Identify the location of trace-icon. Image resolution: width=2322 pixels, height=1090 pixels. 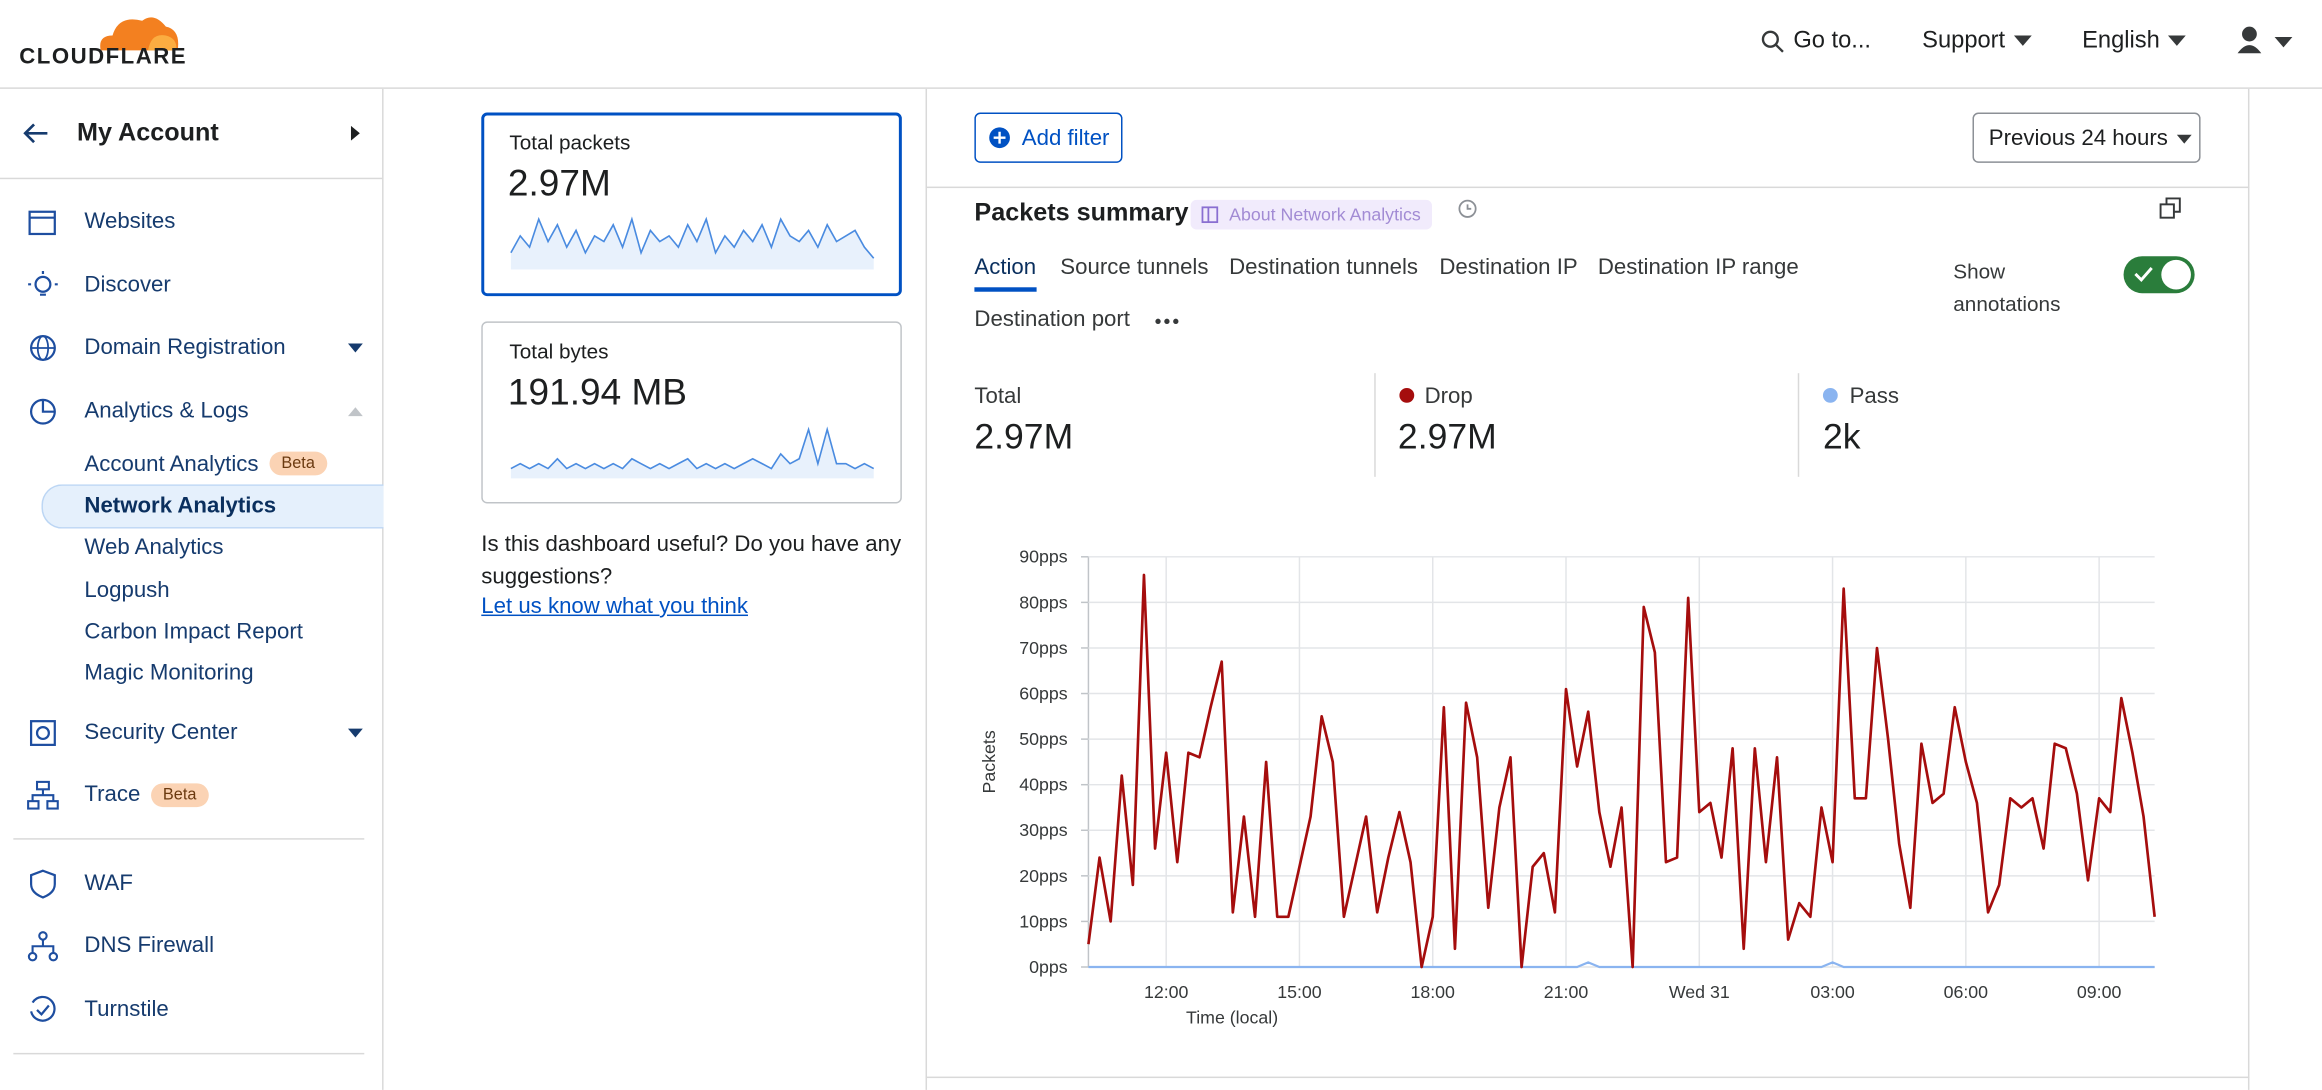
(43, 795).